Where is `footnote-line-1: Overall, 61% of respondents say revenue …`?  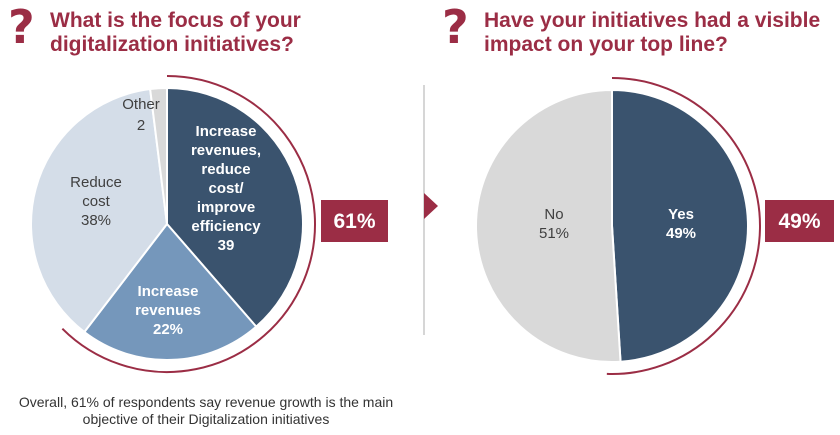 footnote-line-1: Overall, 61% of respondents say revenue … is located at coordinates (206, 402).